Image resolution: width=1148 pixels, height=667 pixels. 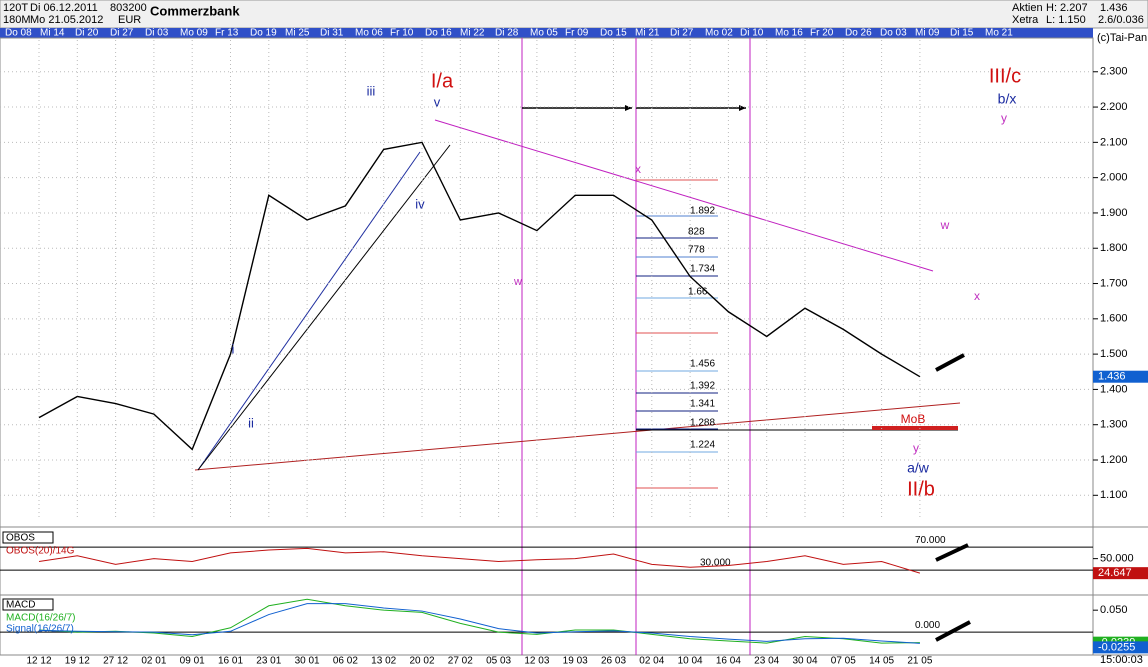 I want to click on end-date: Mo 21.05.2012, so click(x=66, y=20).